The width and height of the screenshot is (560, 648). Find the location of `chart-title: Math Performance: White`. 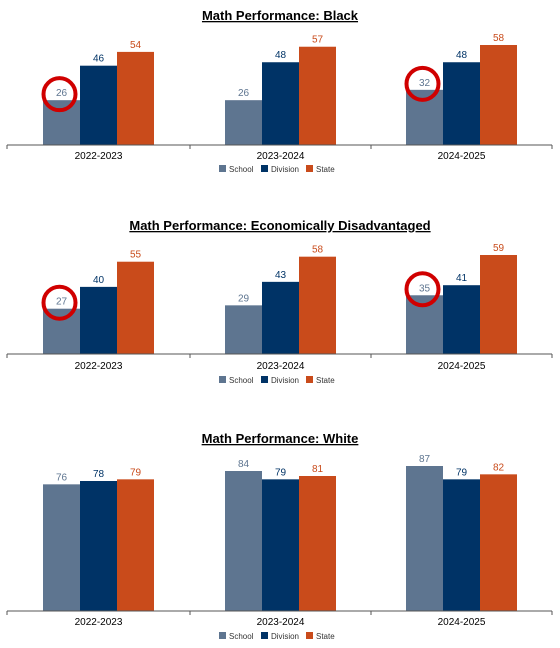

chart-title: Math Performance: White is located at coordinates (280, 438).